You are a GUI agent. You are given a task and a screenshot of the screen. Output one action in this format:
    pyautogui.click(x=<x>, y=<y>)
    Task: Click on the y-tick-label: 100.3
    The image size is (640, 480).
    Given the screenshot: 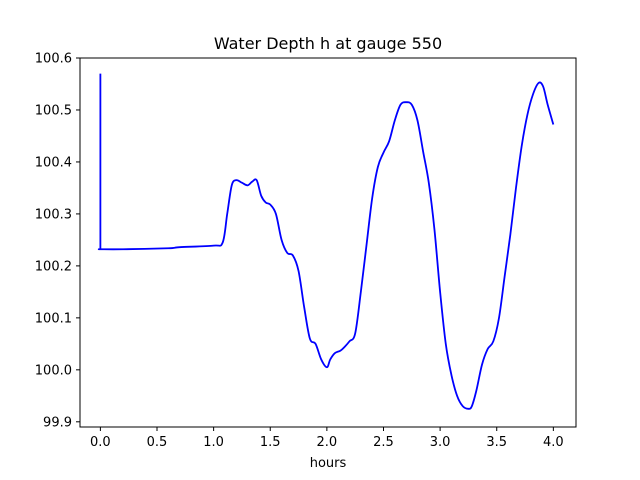 What is the action you would take?
    pyautogui.click(x=53, y=214)
    